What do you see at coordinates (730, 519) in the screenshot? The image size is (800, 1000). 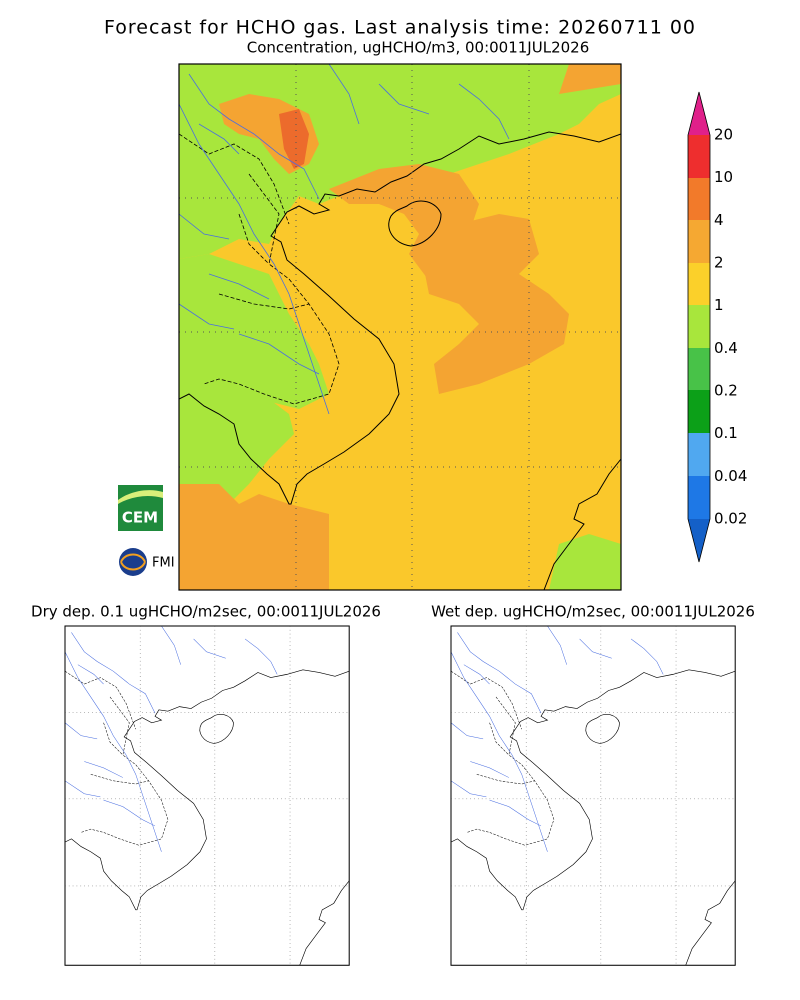 I see `colorbar-label: 0.02` at bounding box center [730, 519].